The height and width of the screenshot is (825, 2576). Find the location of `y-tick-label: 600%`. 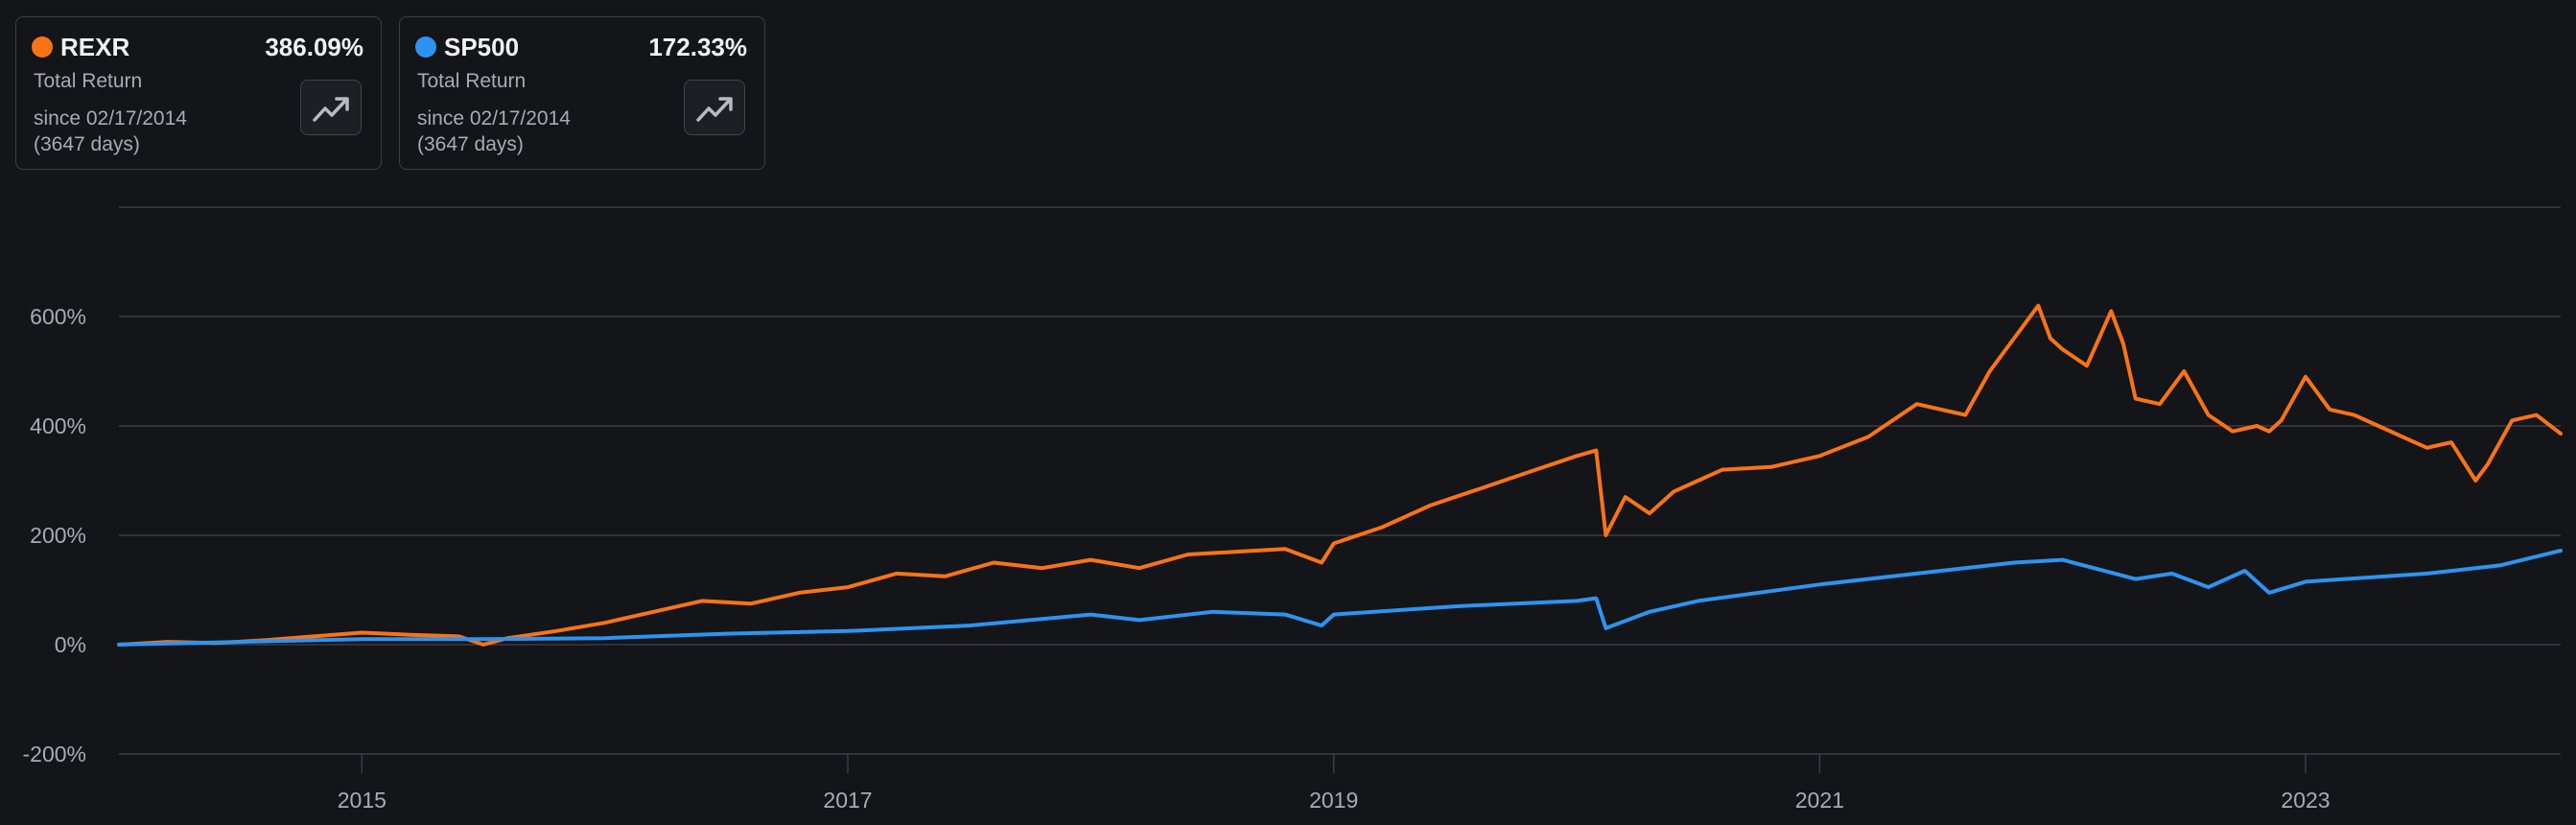

y-tick-label: 600% is located at coordinates (58, 316).